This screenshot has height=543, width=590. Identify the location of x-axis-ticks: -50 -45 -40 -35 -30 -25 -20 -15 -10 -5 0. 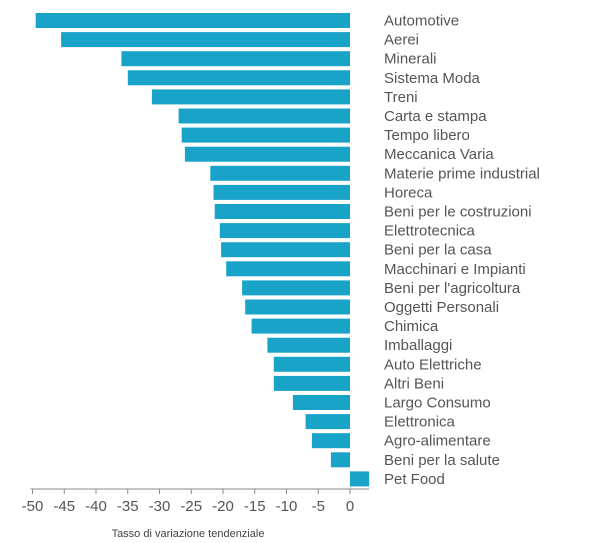
(188, 502).